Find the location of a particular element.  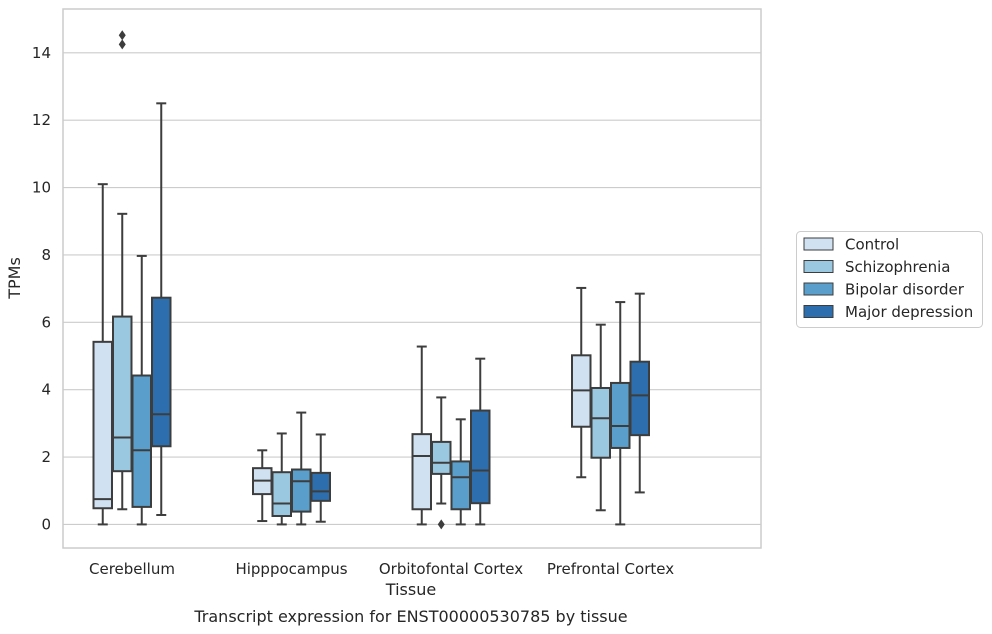

x-tick-label: Orbitofontal Cortex is located at coordinates (451, 569).